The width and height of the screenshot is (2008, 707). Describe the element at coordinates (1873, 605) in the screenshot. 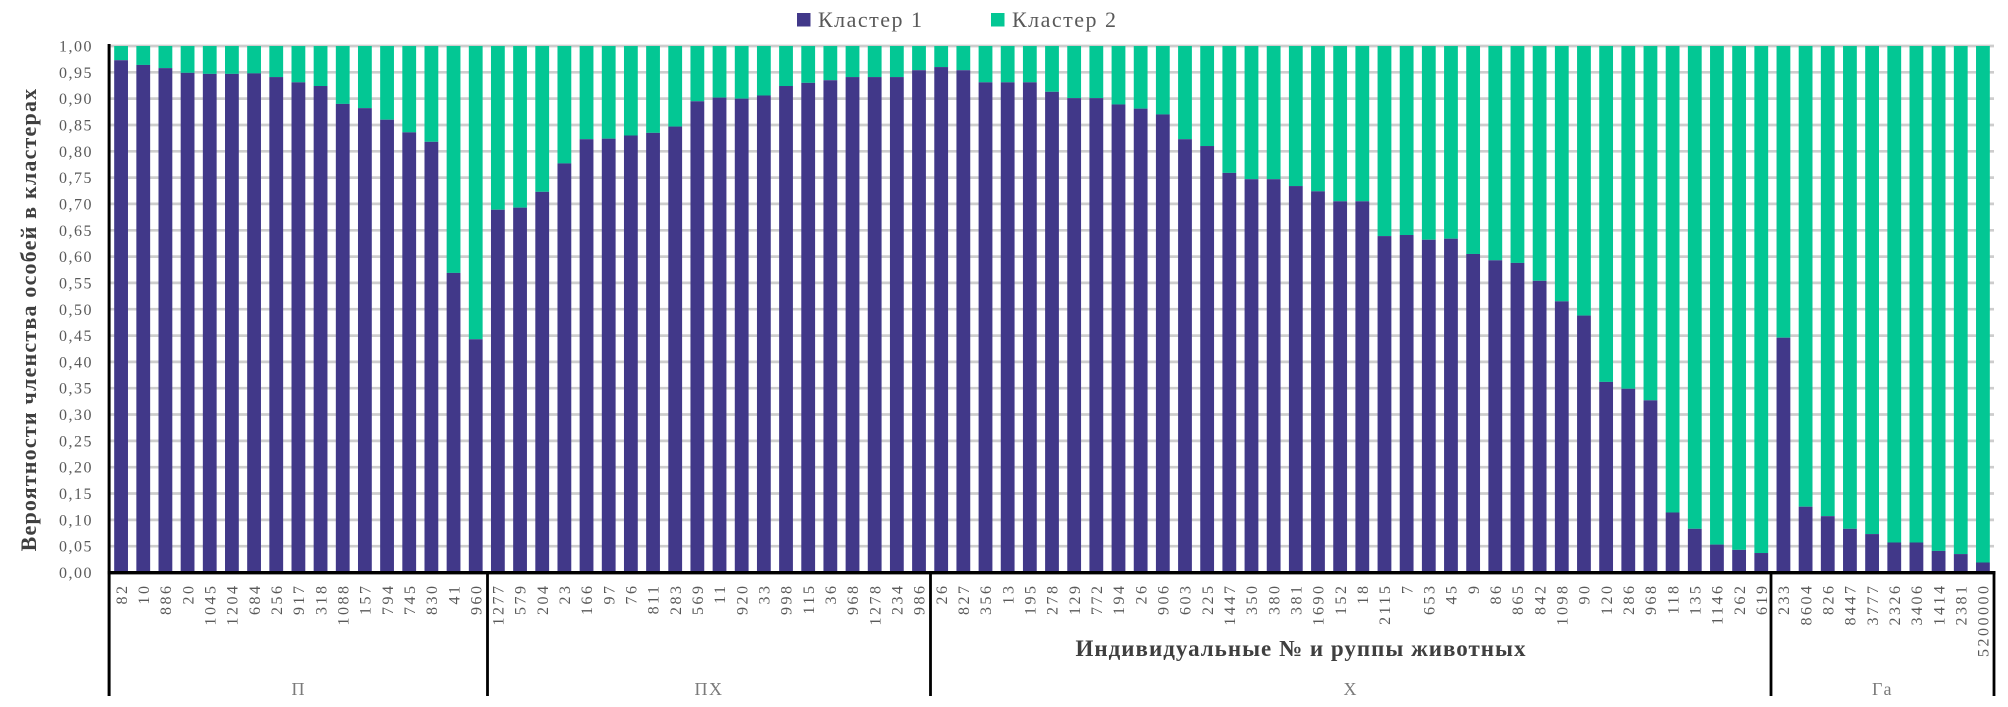

I see `svg-text: 3777` at that location.